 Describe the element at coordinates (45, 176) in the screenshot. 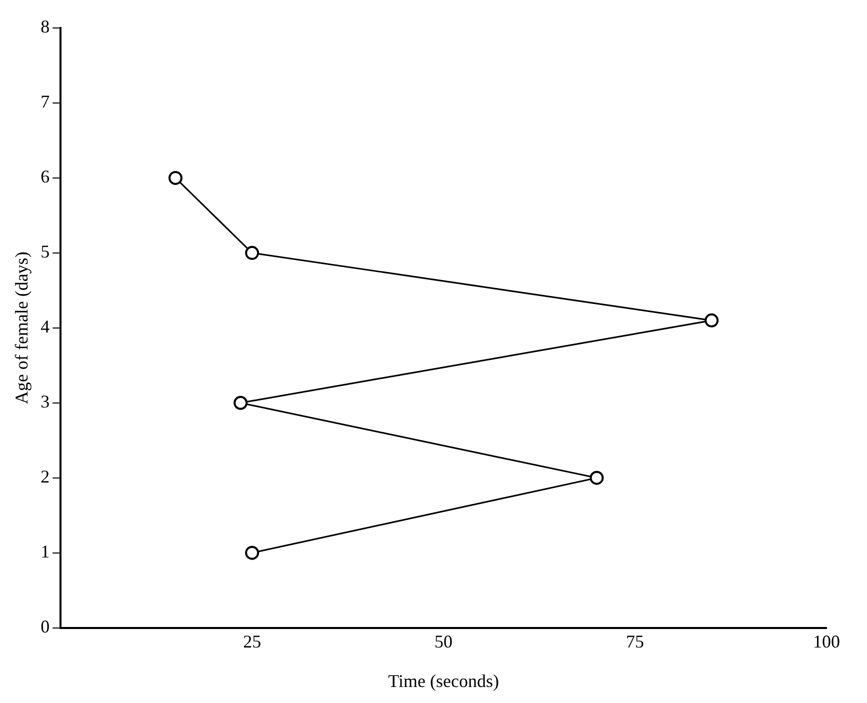

I see `y-tick-label: 6` at that location.